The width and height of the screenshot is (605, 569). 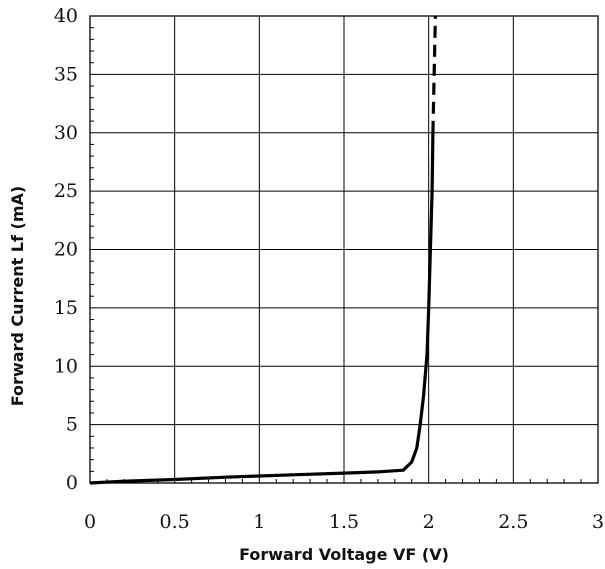 I want to click on y-tick-label: 0, so click(x=72, y=483).